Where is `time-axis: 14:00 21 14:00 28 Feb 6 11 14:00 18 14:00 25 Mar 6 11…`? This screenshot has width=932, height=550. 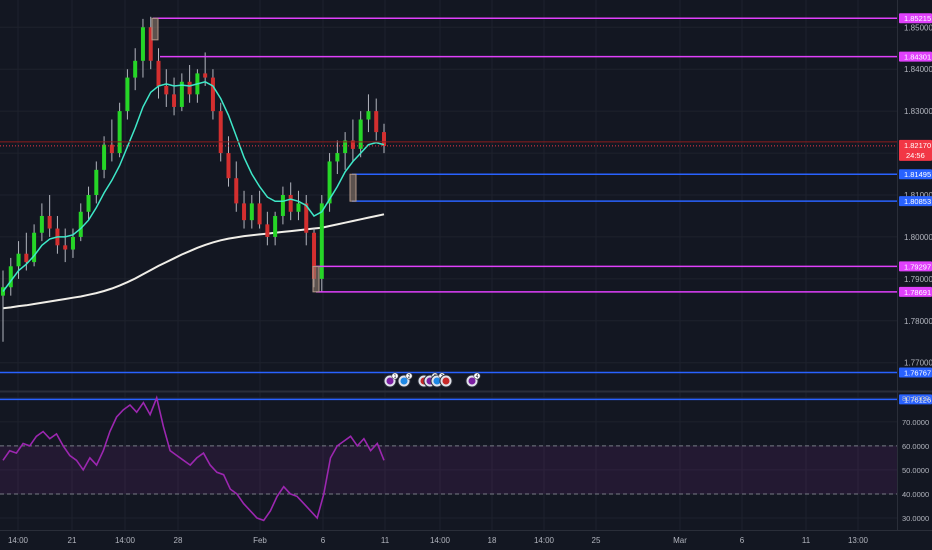
time-axis: 14:00 21 14:00 28 Feb 6 11 14:00 18 14:00 25 Mar 6 11… is located at coordinates (438, 540).